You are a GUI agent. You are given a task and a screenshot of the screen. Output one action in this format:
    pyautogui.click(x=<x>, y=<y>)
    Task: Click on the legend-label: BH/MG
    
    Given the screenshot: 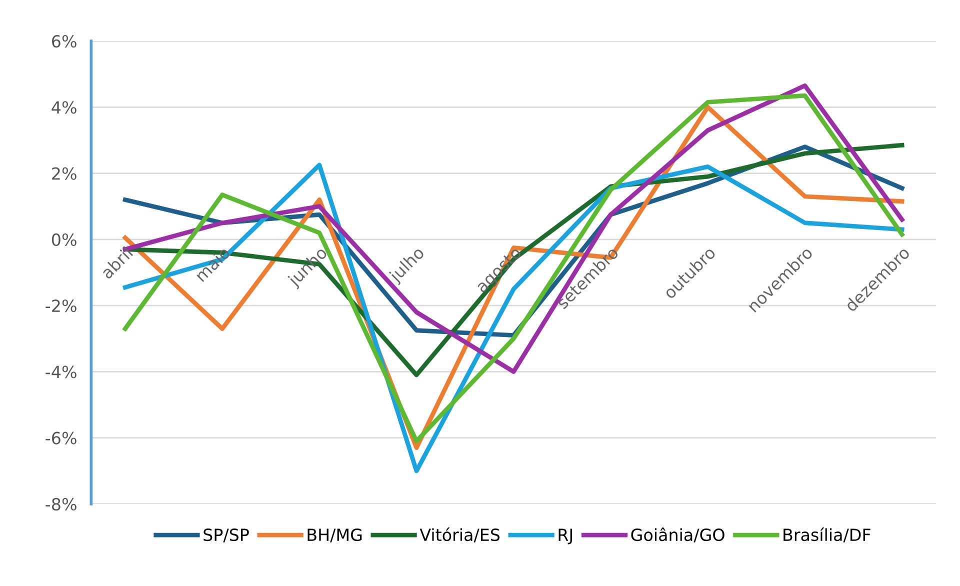 What is the action you would take?
    pyautogui.click(x=335, y=535)
    